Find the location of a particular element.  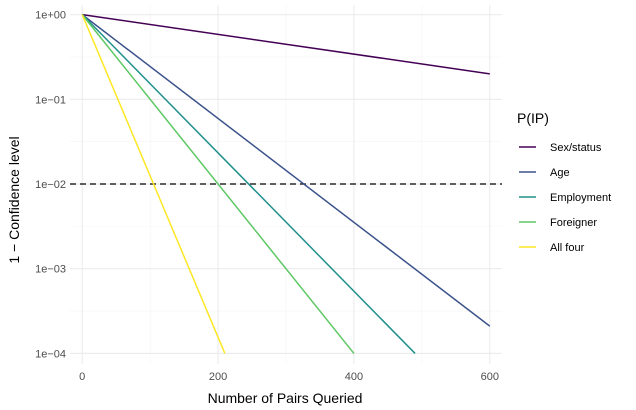

legend-label: Sex/status is located at coordinates (576, 148).